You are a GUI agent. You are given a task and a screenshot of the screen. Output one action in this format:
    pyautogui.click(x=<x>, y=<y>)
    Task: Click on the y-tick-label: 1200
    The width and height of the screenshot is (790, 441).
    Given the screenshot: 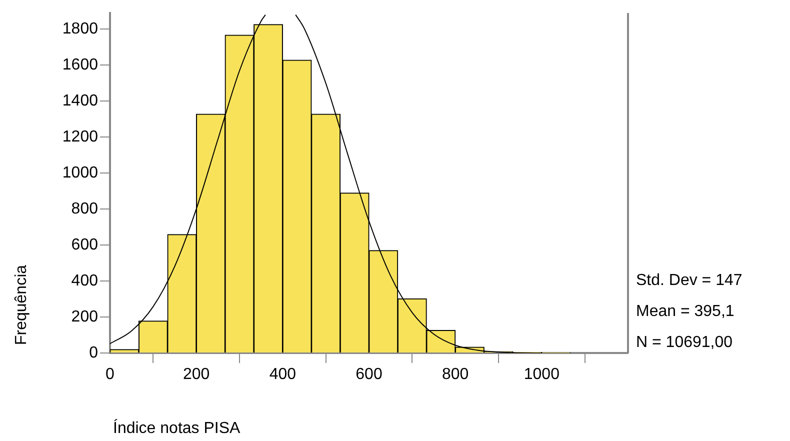 What is the action you would take?
    pyautogui.click(x=80, y=137)
    